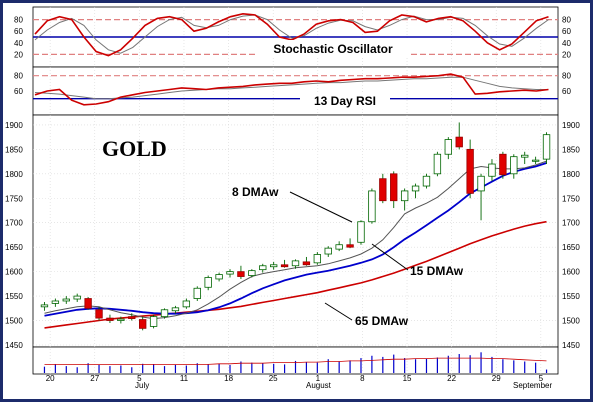 The width and height of the screenshot is (593, 402). What do you see at coordinates (571, 272) in the screenshot?
I see `price-tick-right: 1600` at bounding box center [571, 272].